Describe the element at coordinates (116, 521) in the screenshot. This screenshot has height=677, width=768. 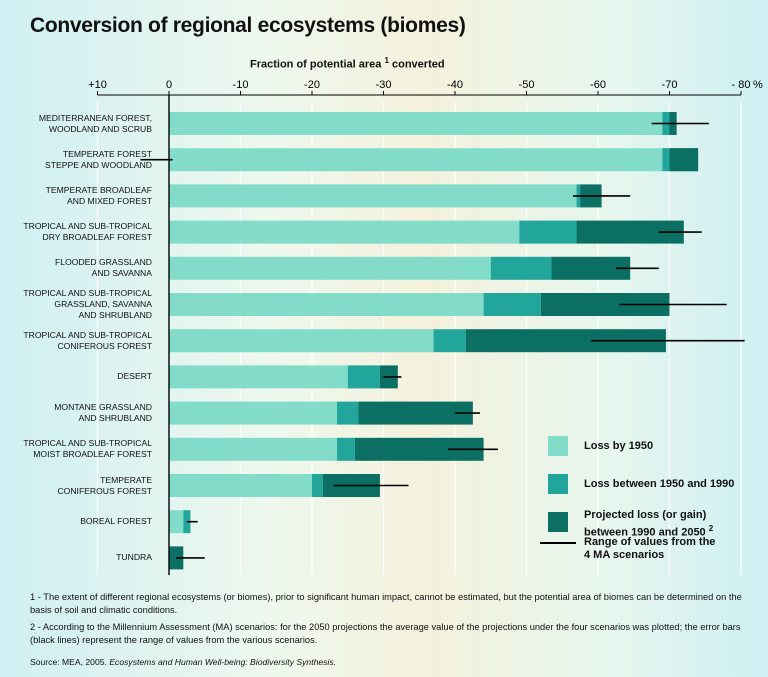
I see `category-label: Boreal forest` at that location.